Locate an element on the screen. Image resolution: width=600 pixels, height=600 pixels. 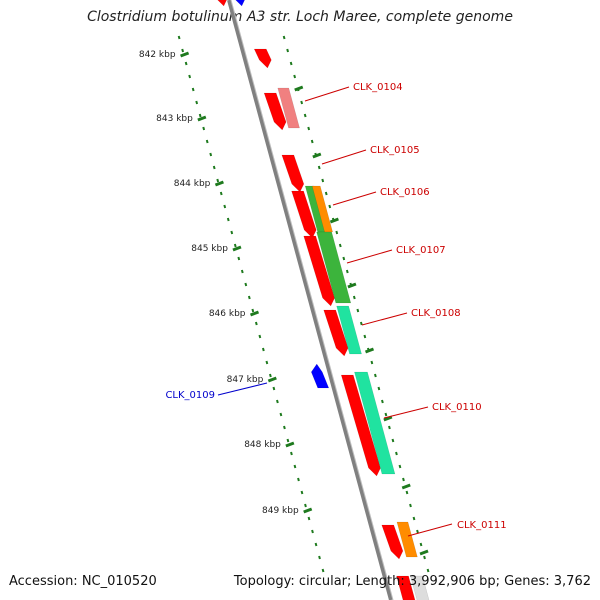
gene-arrow-bottom-red is located at coordinates (406, 587).